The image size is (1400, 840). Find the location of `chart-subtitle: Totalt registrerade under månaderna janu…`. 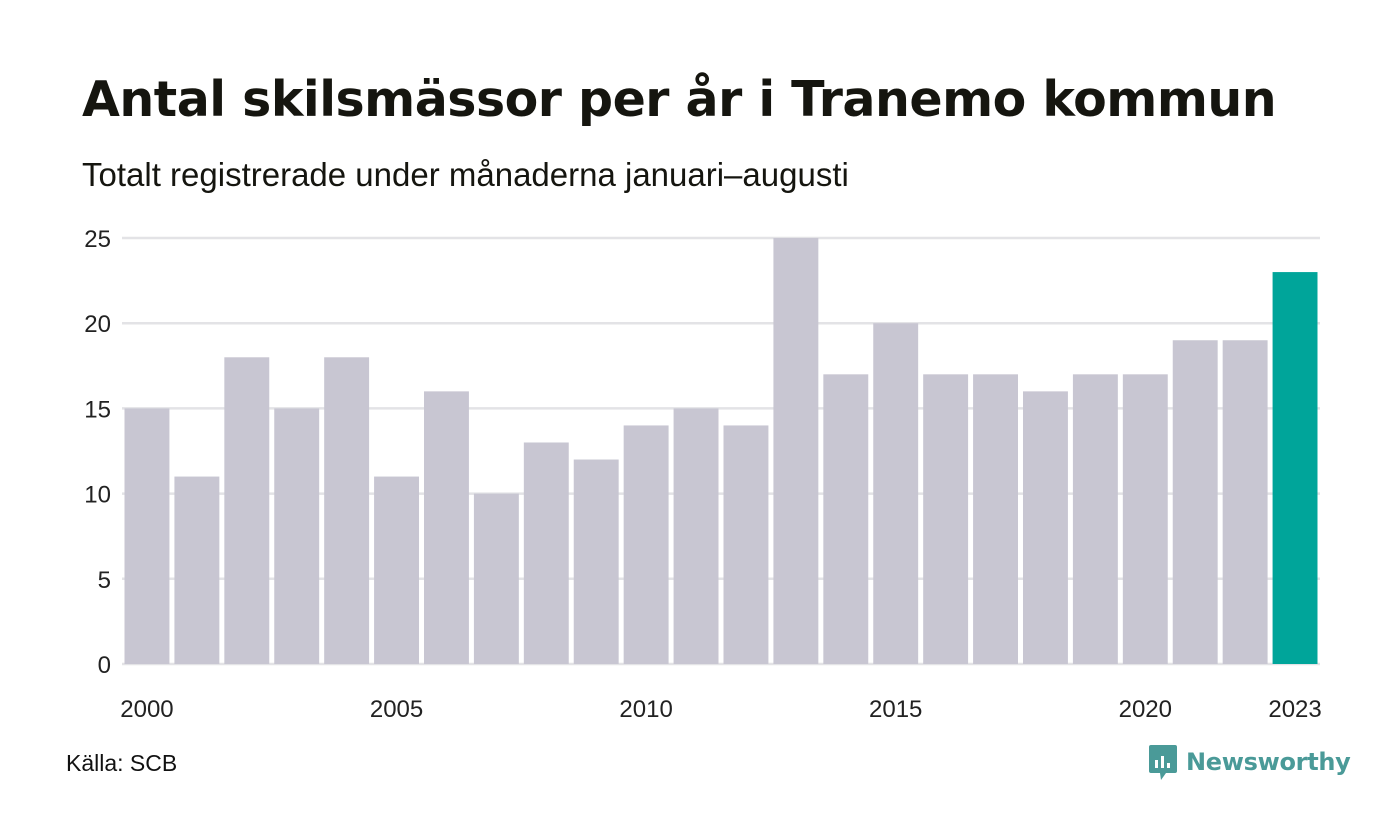

chart-subtitle: Totalt registrerade under månaderna janu… is located at coordinates (465, 174).